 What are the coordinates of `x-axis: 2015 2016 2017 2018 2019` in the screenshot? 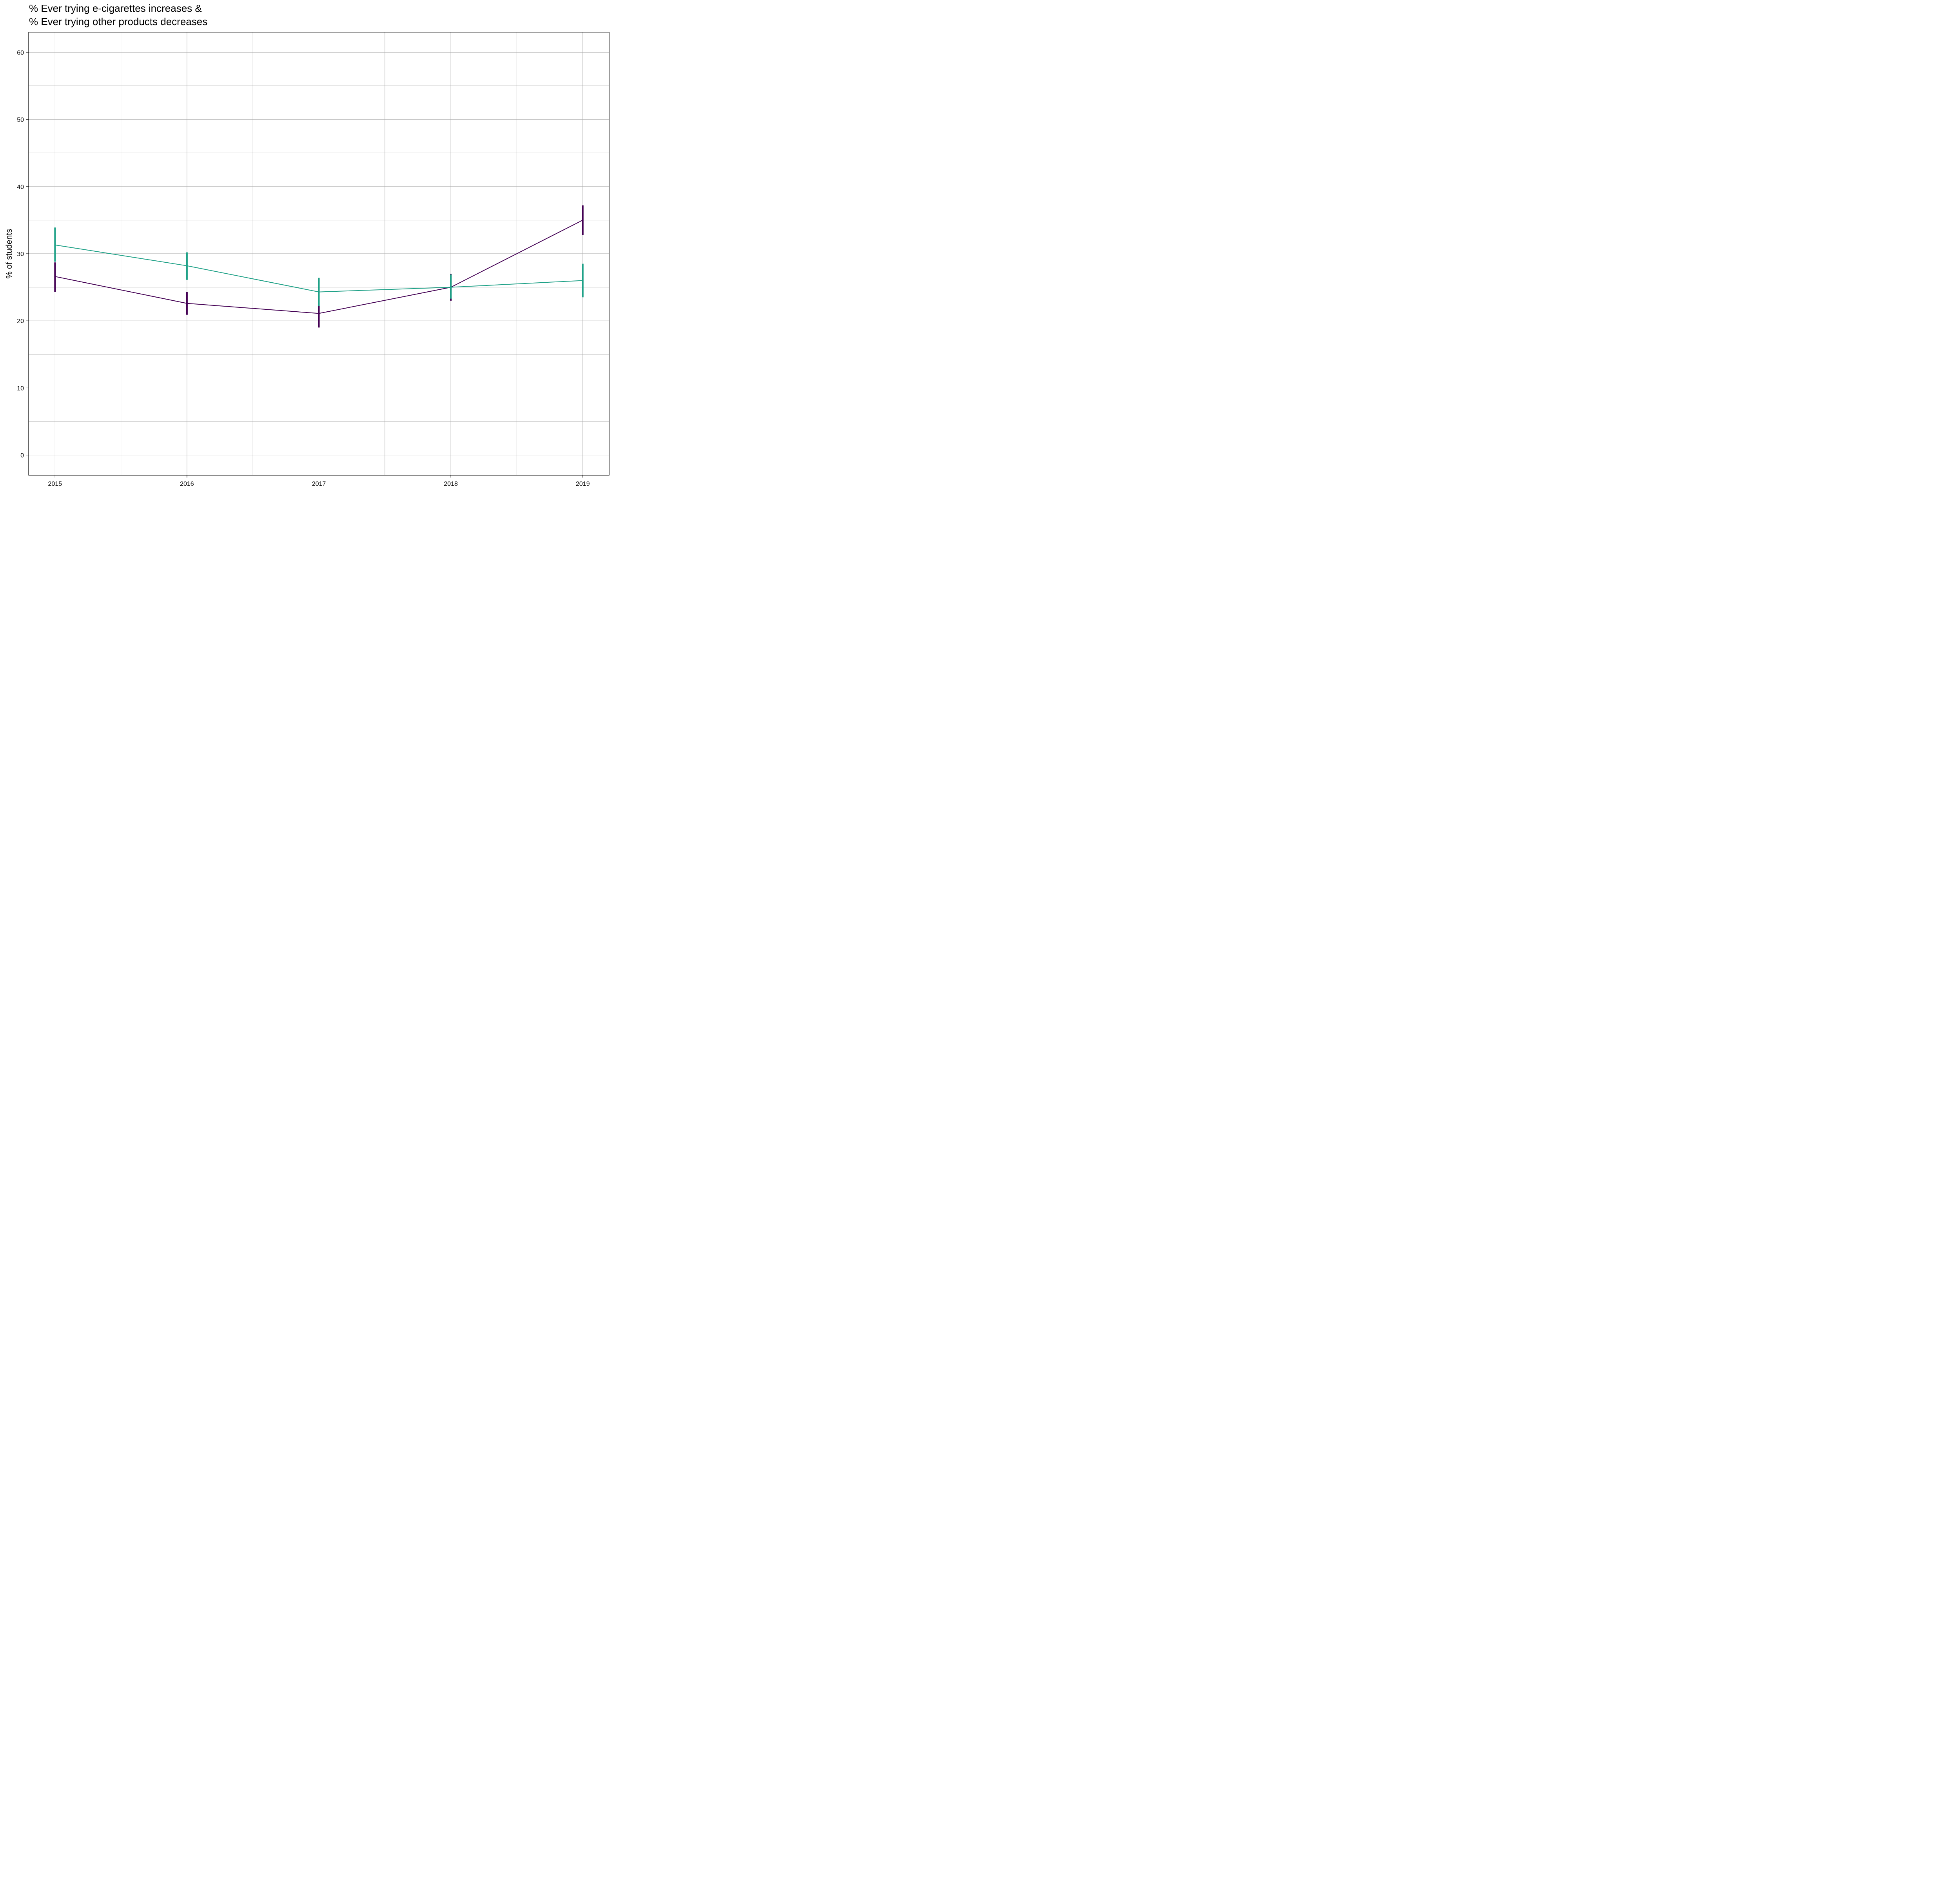 It's located at (319, 481).